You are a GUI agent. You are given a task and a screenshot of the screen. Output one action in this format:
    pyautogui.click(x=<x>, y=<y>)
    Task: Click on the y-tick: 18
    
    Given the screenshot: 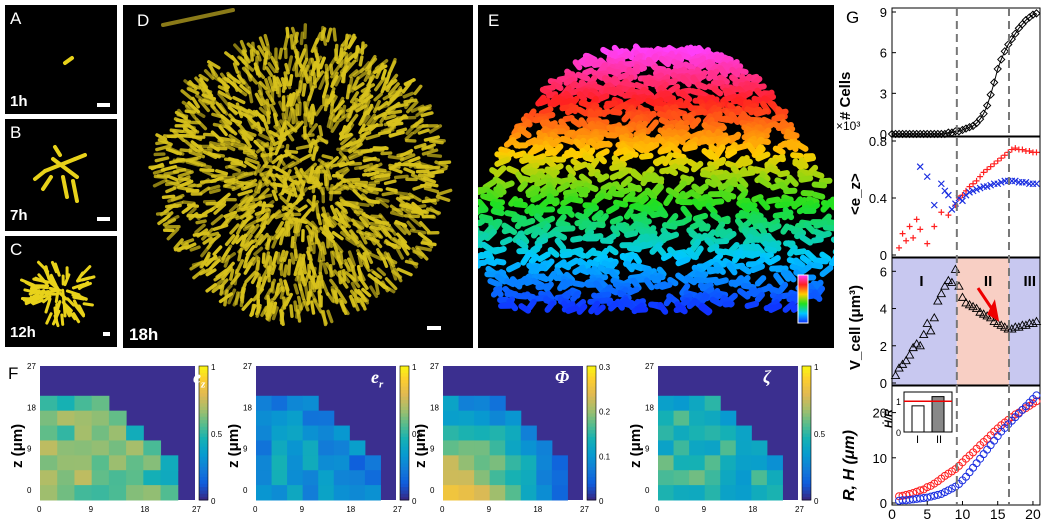 What is the action you would take?
    pyautogui.click(x=434, y=407)
    